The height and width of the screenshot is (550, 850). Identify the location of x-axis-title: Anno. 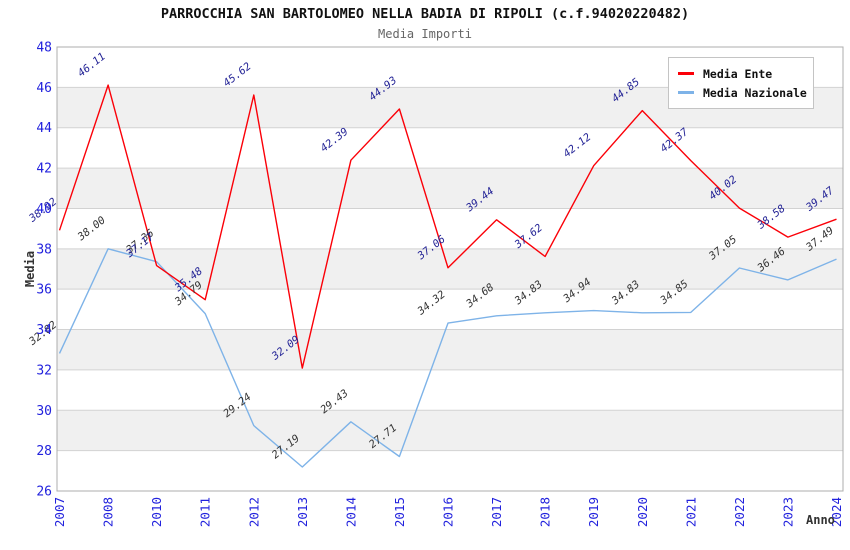
(820, 520).